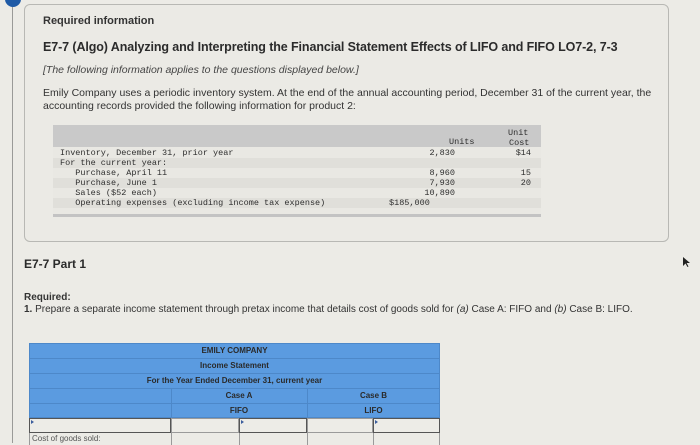 The width and height of the screenshot is (700, 445). Describe the element at coordinates (100, 425) in the screenshot. I see `row-label-dropdown` at that location.